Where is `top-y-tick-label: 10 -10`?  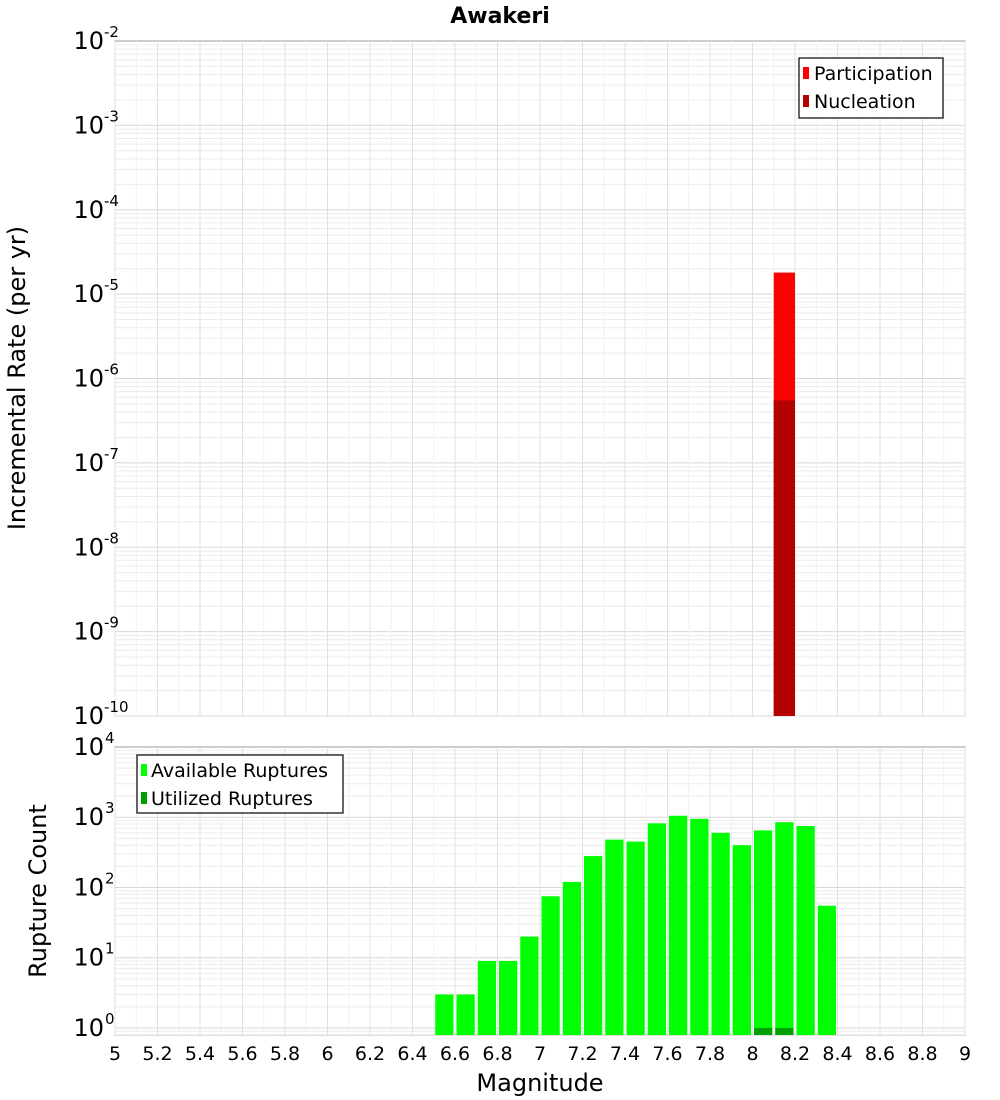
top-y-tick-label: 10 -10 is located at coordinates (100, 714).